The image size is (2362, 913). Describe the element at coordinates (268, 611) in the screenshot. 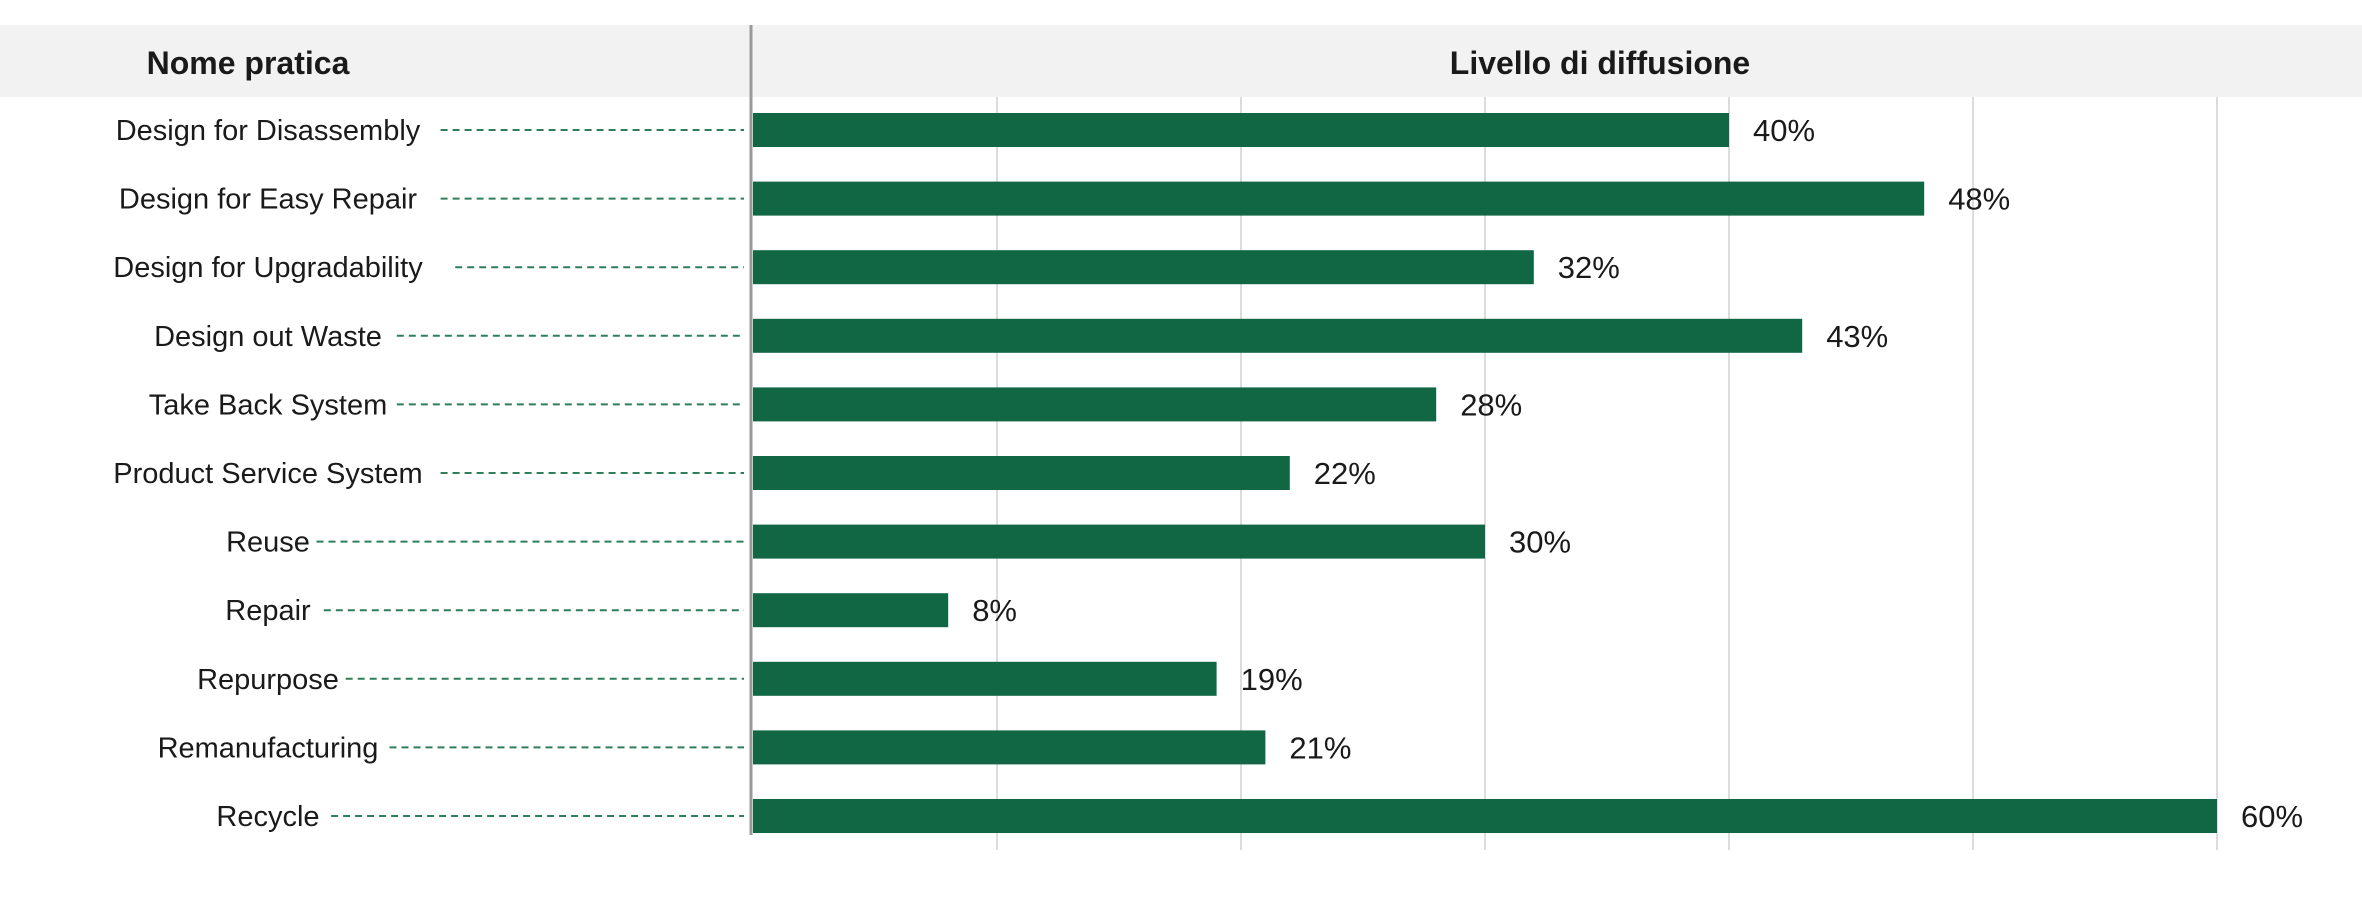

I see `category-label: Repair` at that location.